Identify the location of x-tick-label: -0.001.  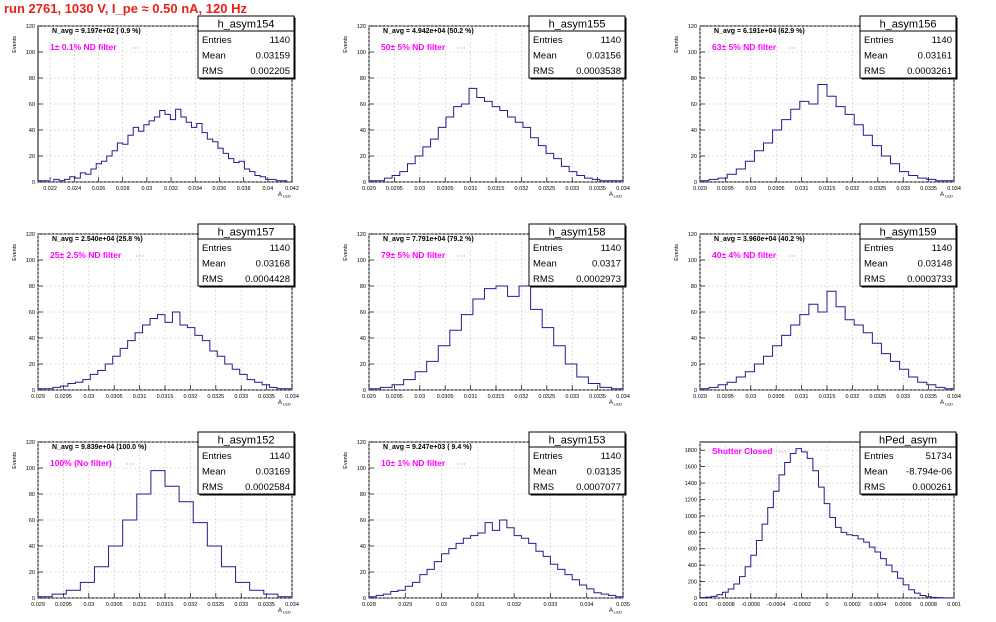
(700, 605).